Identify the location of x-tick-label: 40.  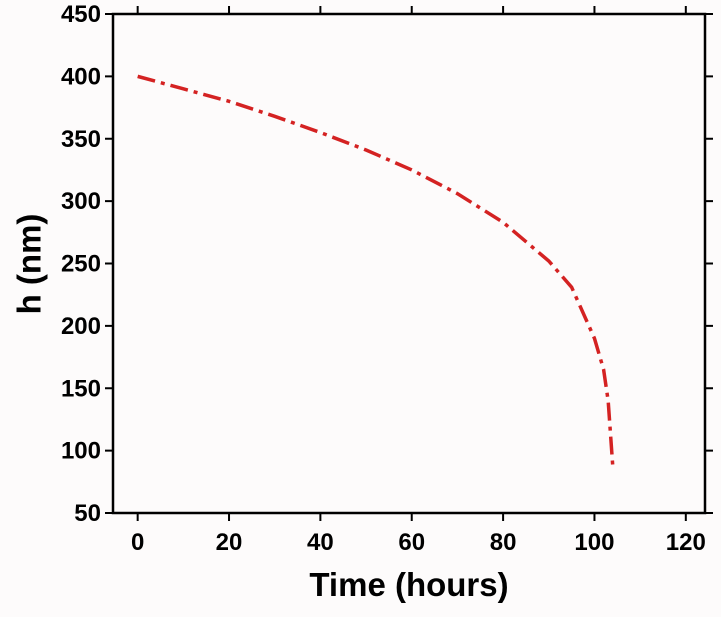
(320, 542).